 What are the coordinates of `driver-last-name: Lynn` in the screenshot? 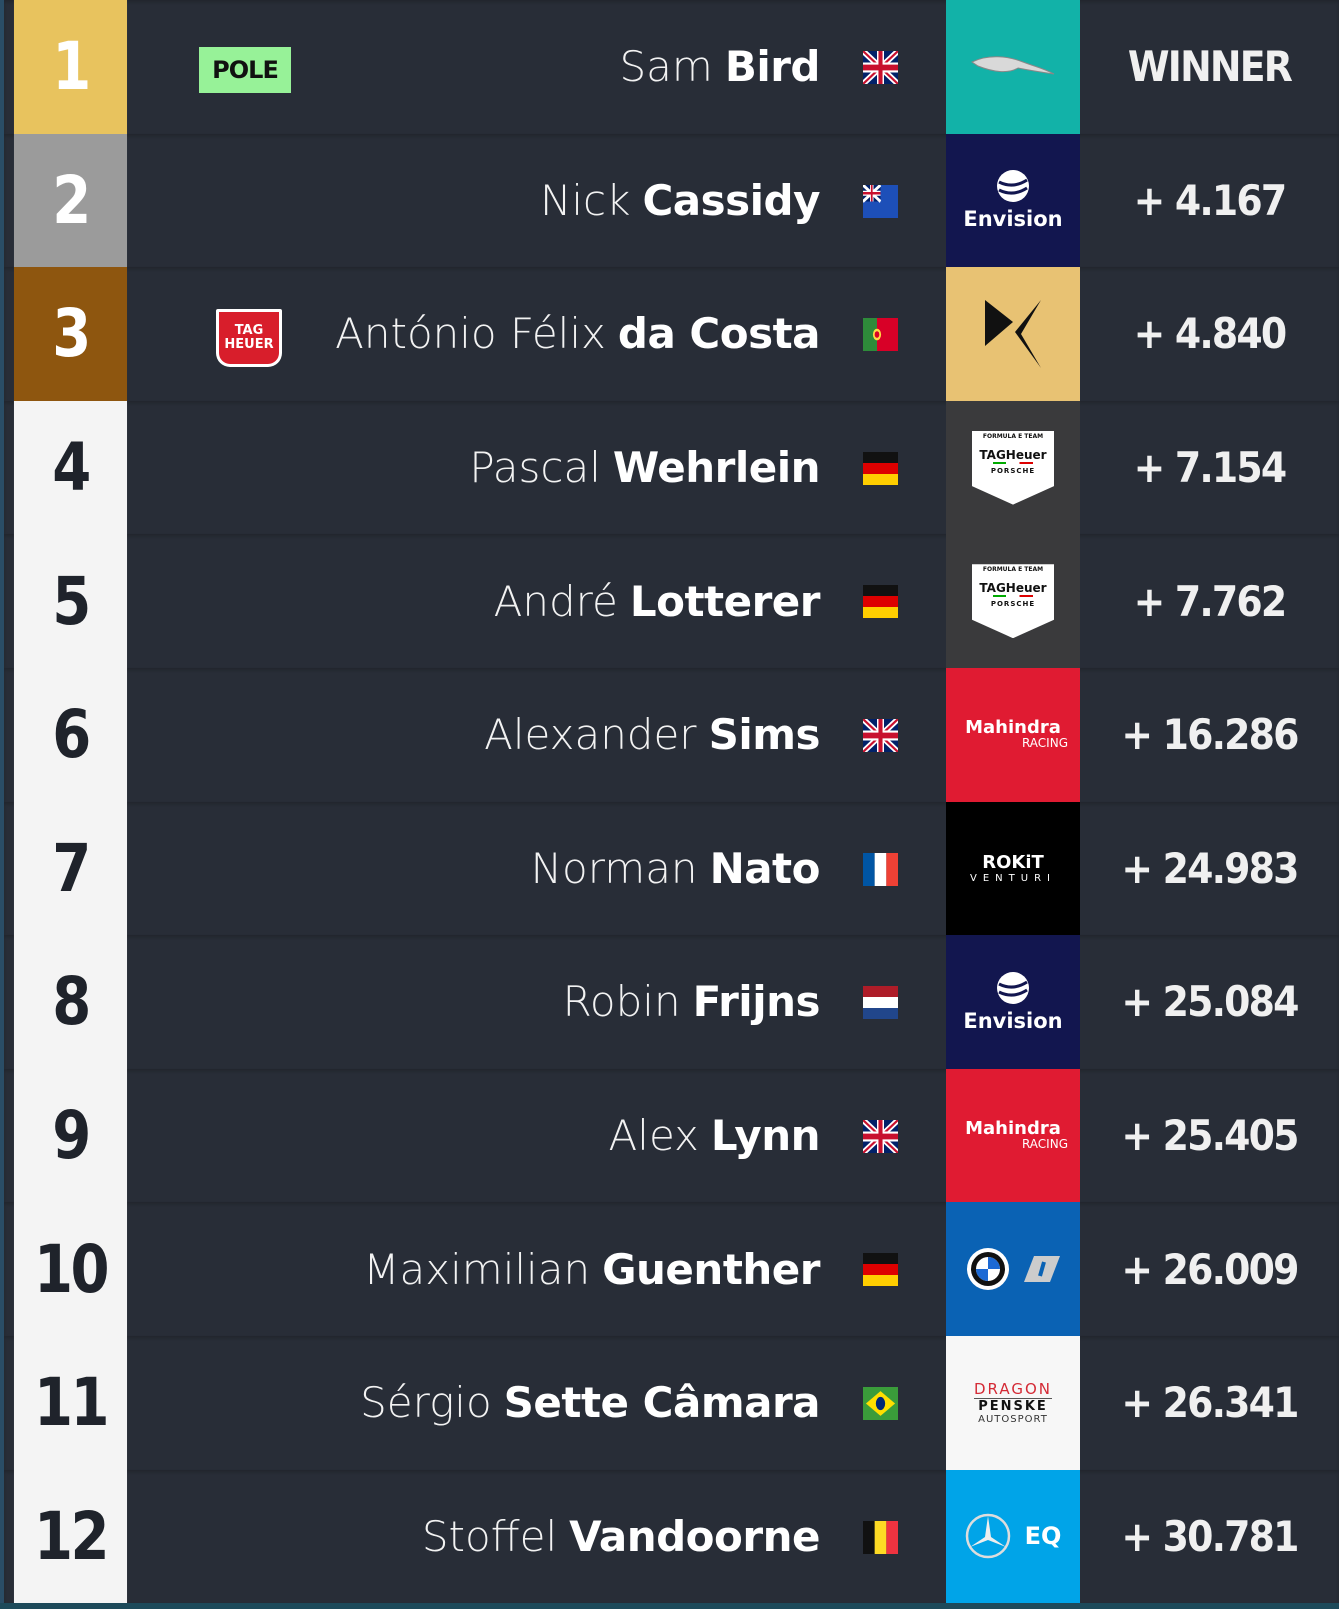 It's located at (765, 1136).